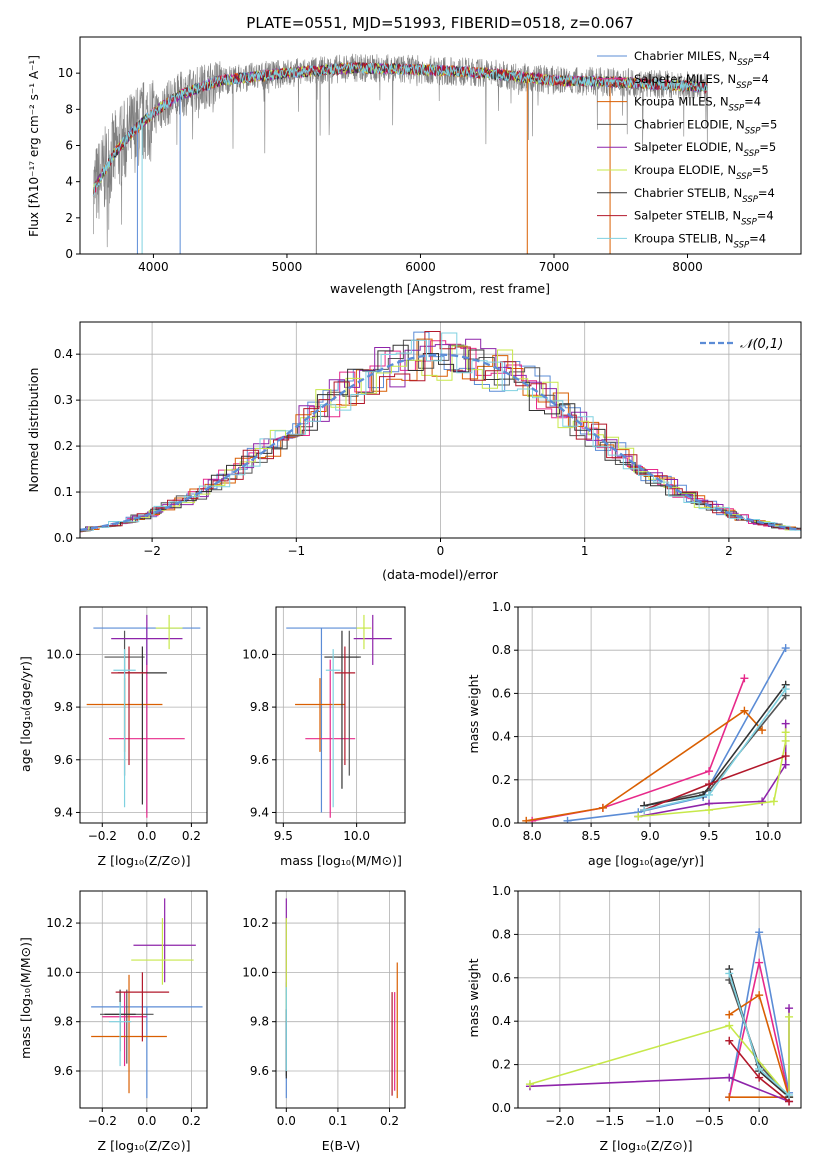  What do you see at coordinates (729, 551) in the screenshot?
I see `x-tick-label: 2` at bounding box center [729, 551].